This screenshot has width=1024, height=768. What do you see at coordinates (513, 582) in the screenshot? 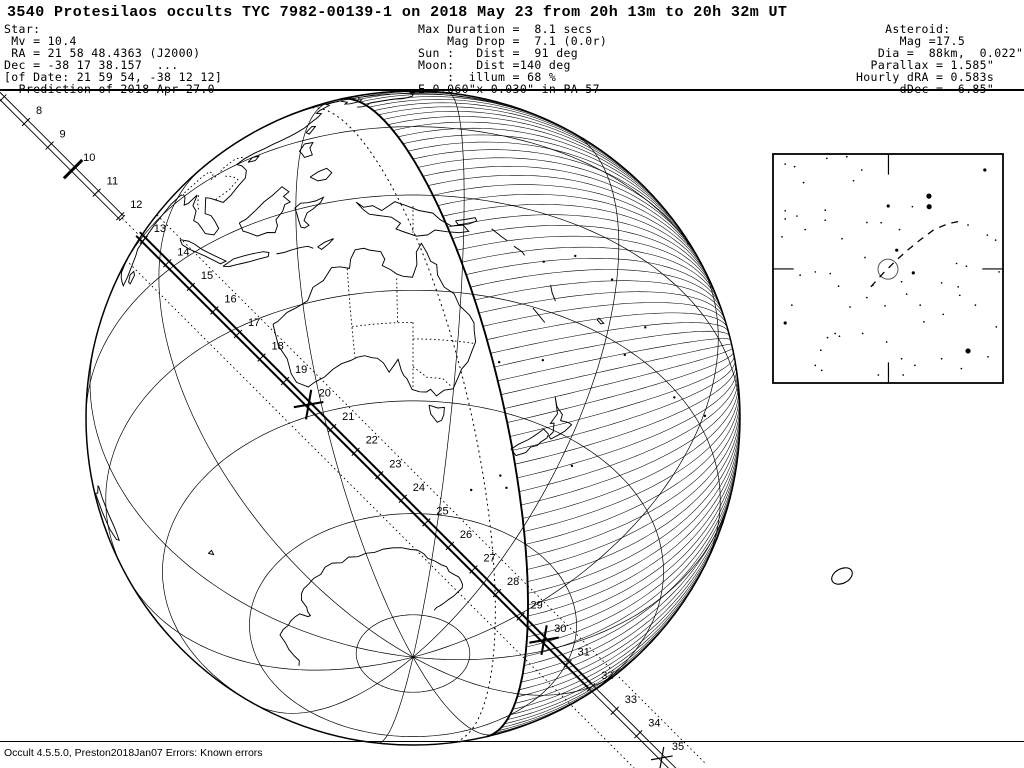
I see `path-minute-label: 28` at bounding box center [513, 582].